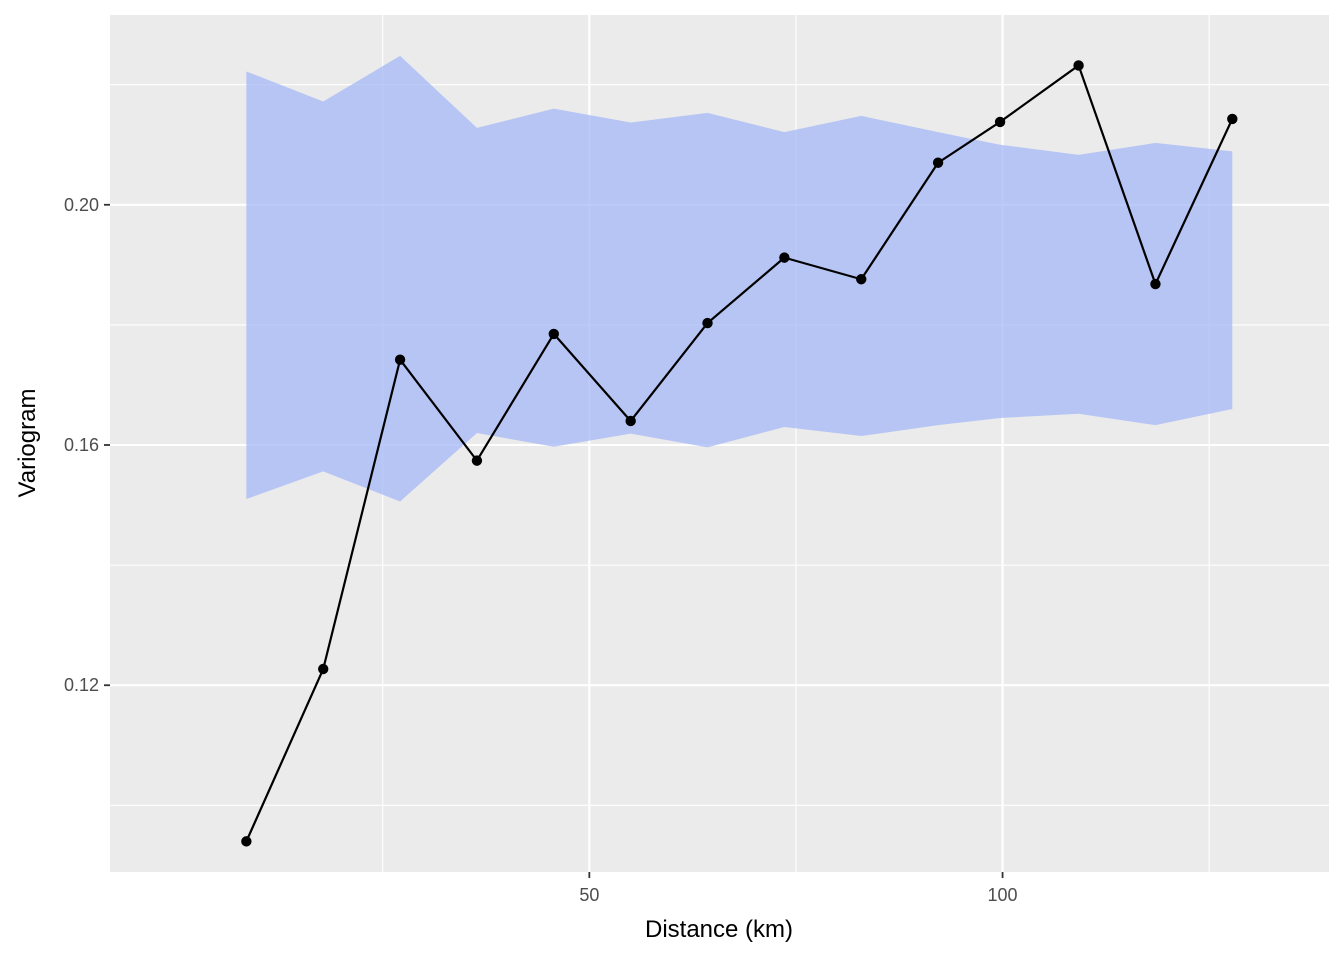 The image size is (1344, 960). Describe the element at coordinates (81, 685) in the screenshot. I see `y-tick-label: 0.12` at that location.